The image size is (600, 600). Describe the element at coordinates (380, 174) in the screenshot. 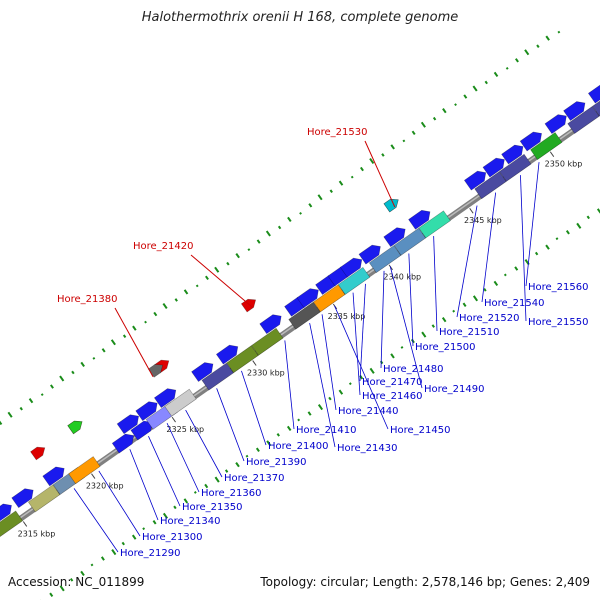

I see `label-leader-red` at that location.